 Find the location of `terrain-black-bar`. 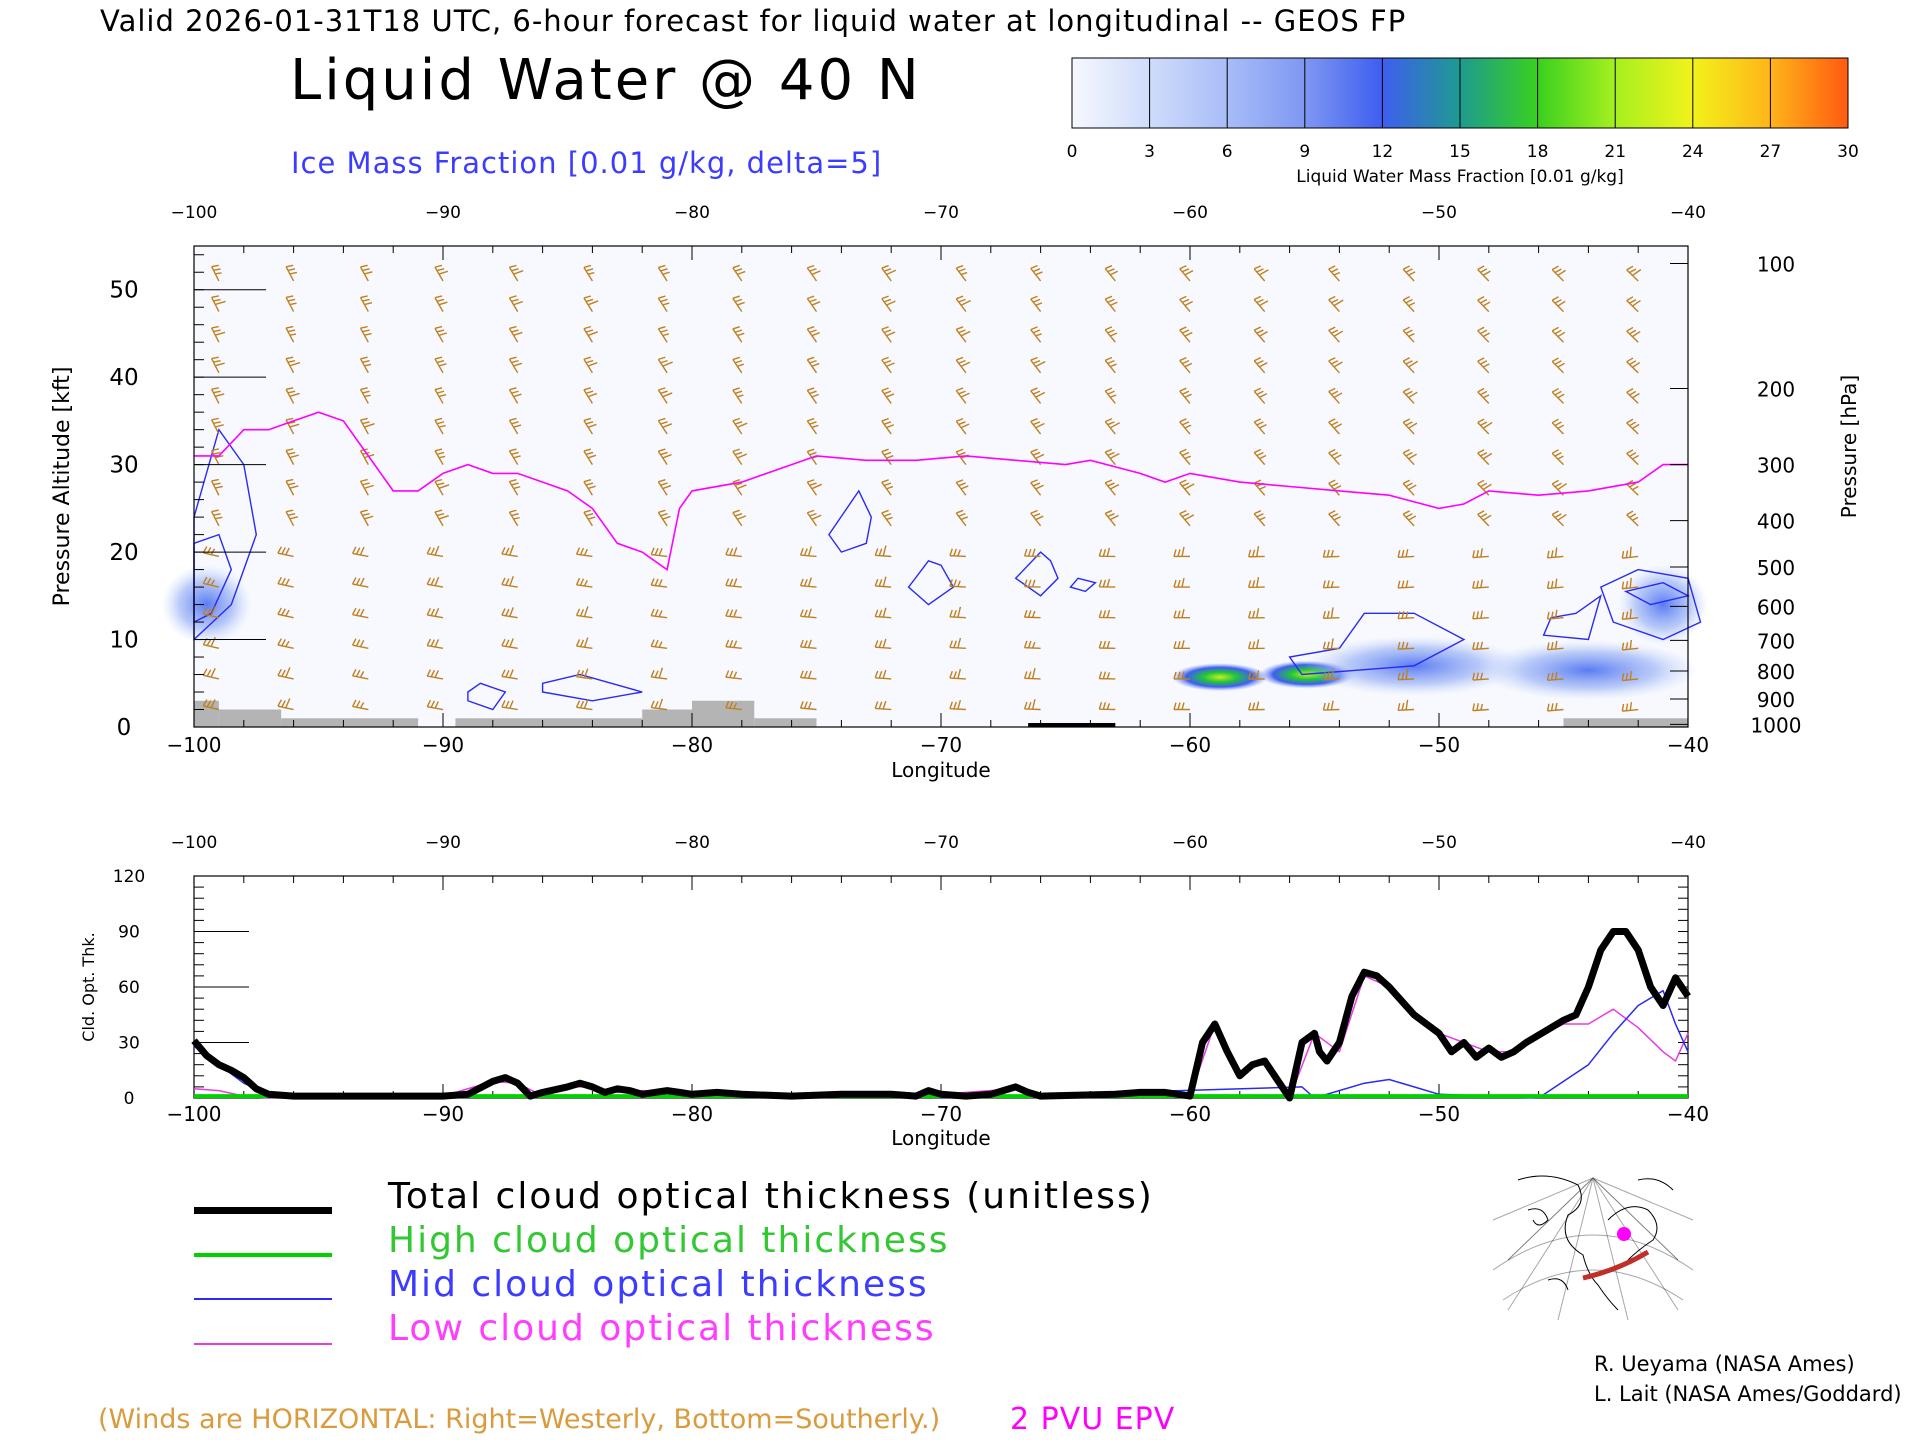

terrain-black-bar is located at coordinates (1072, 725).